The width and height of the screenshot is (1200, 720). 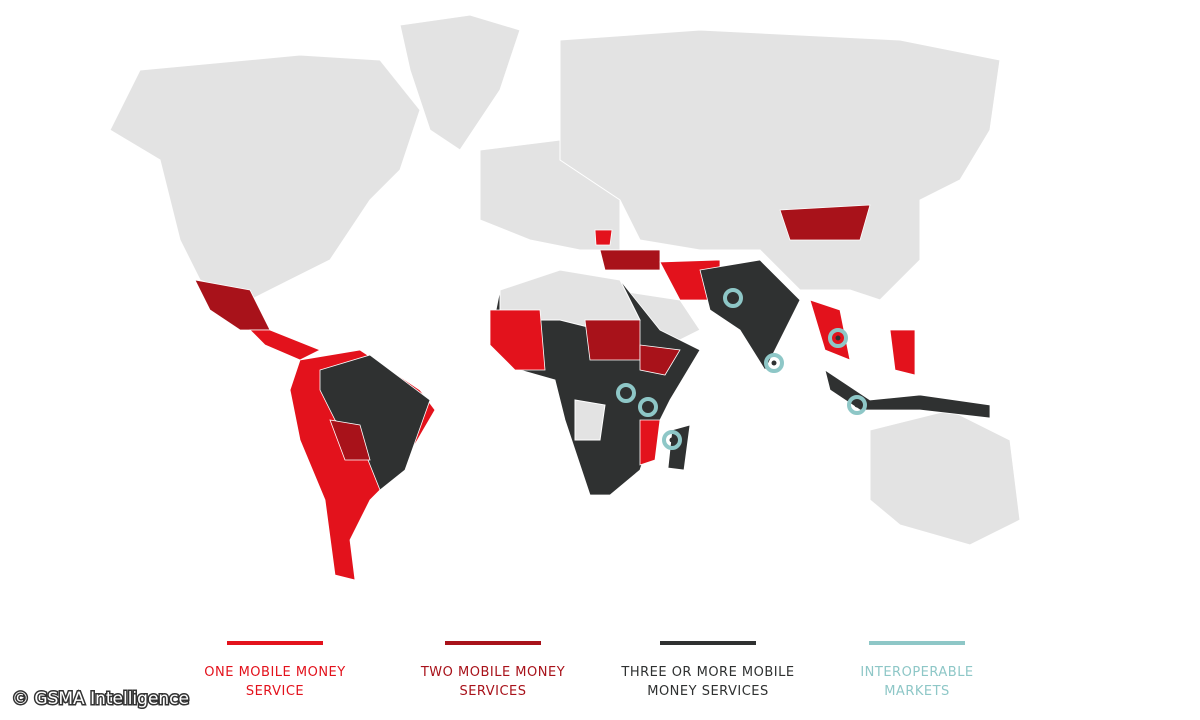 I want to click on legend-label: INTEROPERABLE, so click(x=916, y=672).